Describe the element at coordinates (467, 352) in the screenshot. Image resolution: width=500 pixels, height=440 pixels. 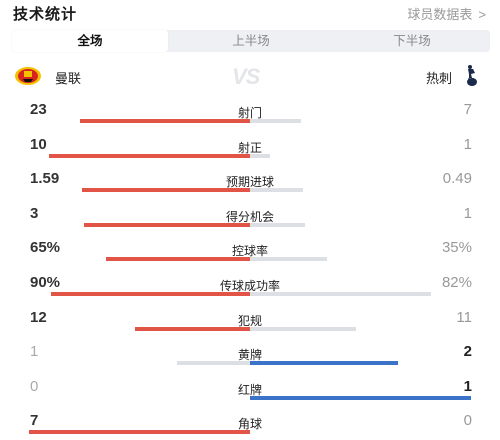
I see `away-stat-value: 2` at that location.